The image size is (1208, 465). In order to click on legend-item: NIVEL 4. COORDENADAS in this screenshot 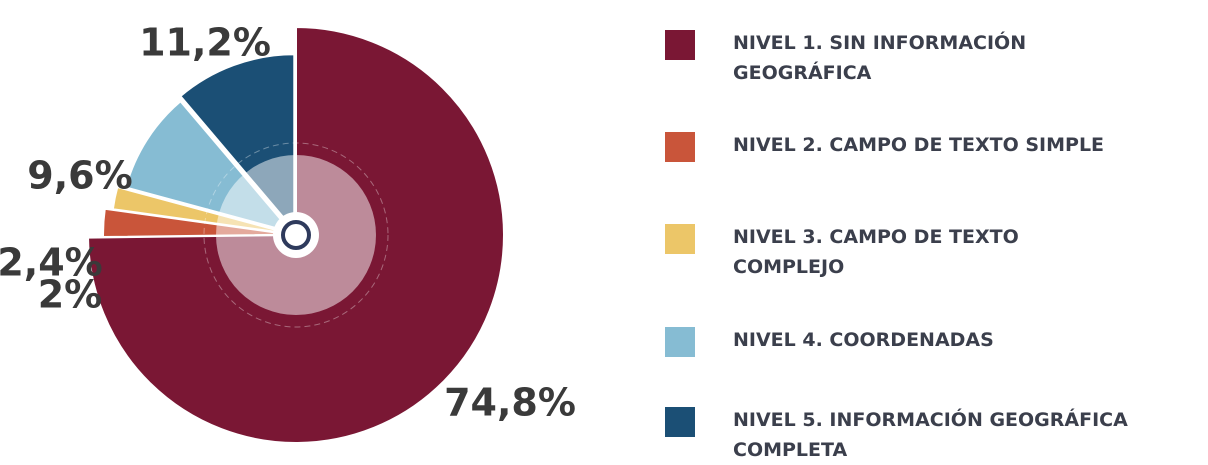, I will do `click(936, 341)`.